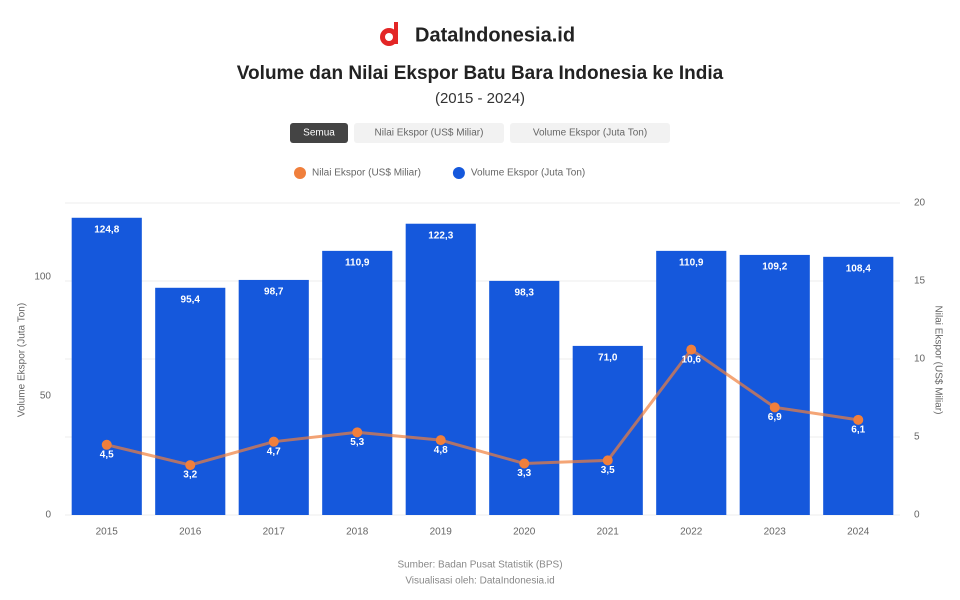 This screenshot has height=600, width=960. I want to click on x-tick-label: 2023, so click(775, 532).